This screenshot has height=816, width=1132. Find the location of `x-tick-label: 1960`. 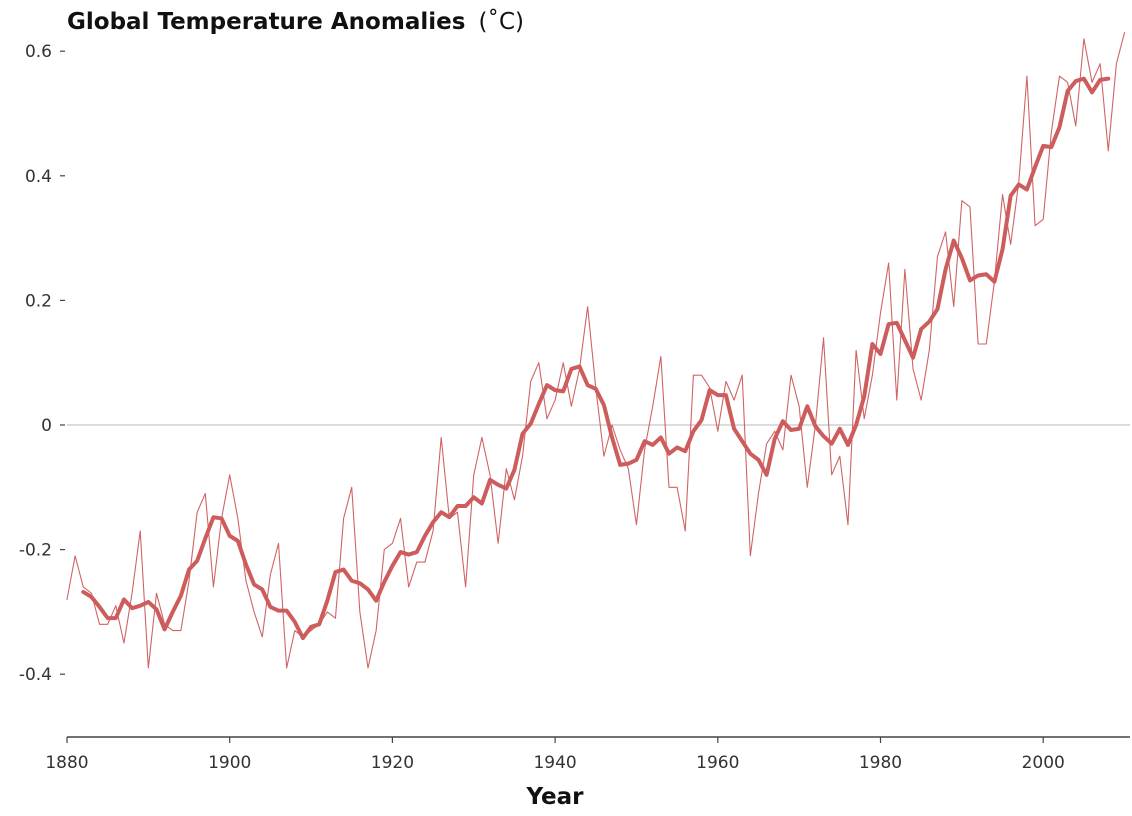

x-tick-label: 1960 is located at coordinates (717, 763).